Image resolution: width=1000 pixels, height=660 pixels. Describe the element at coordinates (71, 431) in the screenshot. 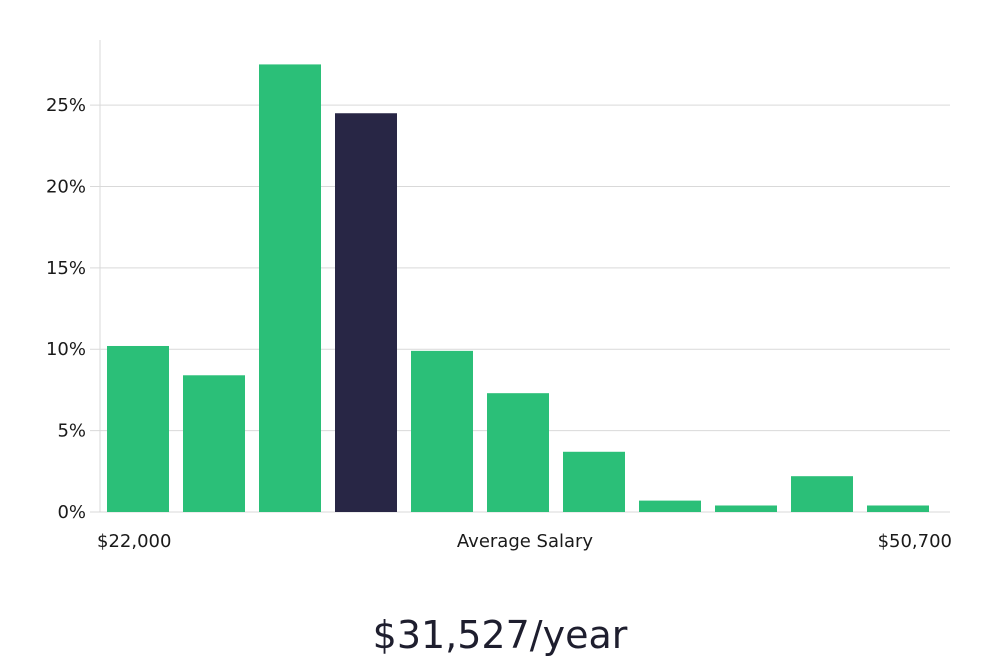

I see `y-tick-label: 5%` at that location.